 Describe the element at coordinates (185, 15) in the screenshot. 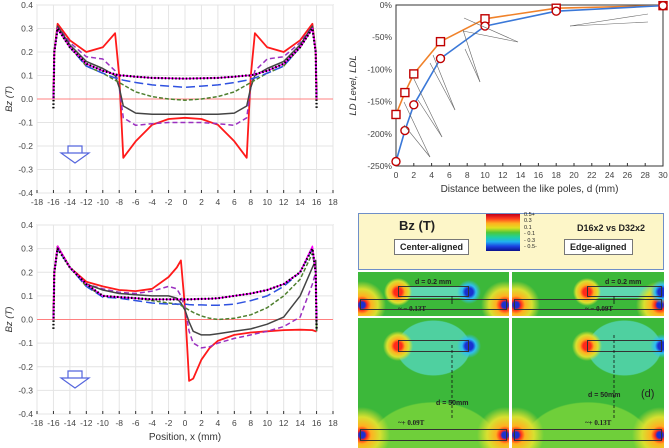

I see `top-magnet-label-a: D16x2 ⇓ N` at that location.